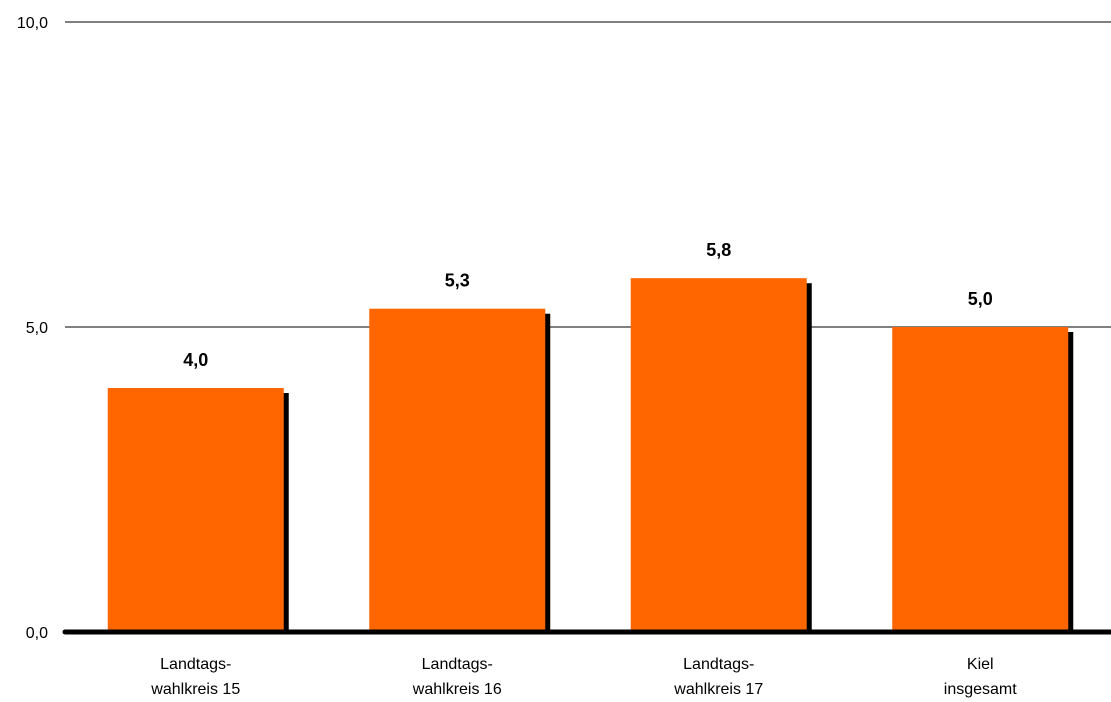 The image size is (1111, 702). Describe the element at coordinates (195, 360) in the screenshot. I see `data-label: 4,0` at that location.